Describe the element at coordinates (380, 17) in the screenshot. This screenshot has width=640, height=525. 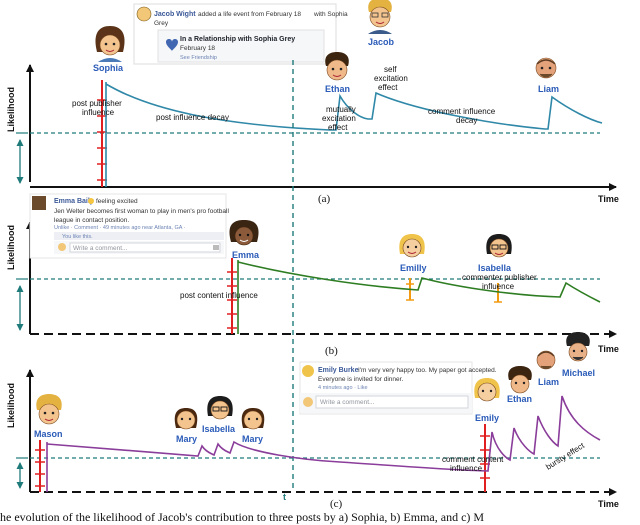
I see `avatar-jacob` at that location.